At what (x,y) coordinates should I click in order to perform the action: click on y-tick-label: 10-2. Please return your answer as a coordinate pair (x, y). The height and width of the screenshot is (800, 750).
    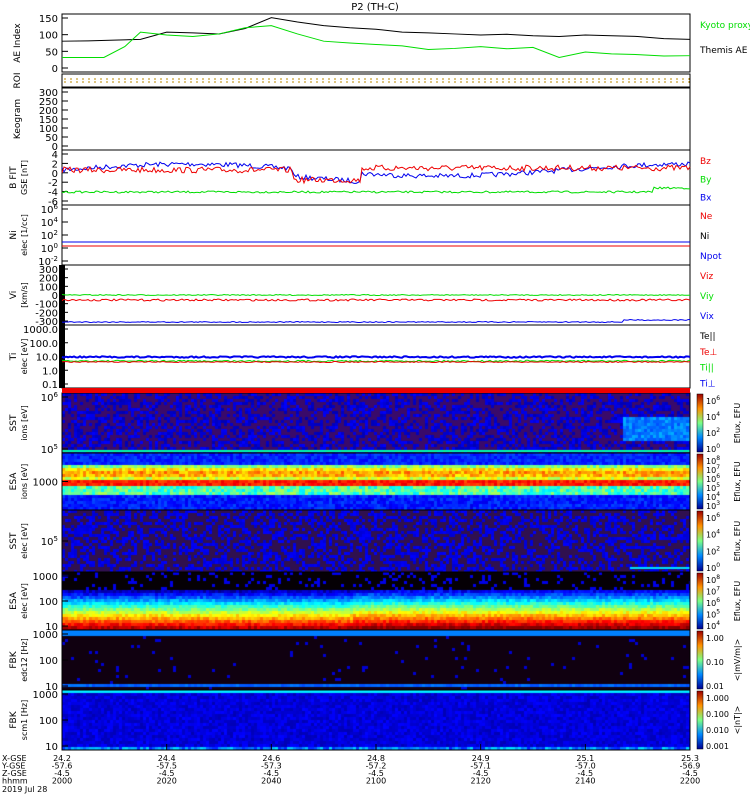
    Looking at the image, I should click on (48, 261).